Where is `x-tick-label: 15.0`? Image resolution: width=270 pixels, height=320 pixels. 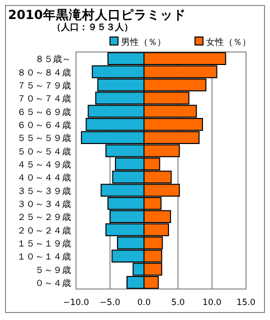 x-tick-label: 15.0 is located at coordinates (246, 303).